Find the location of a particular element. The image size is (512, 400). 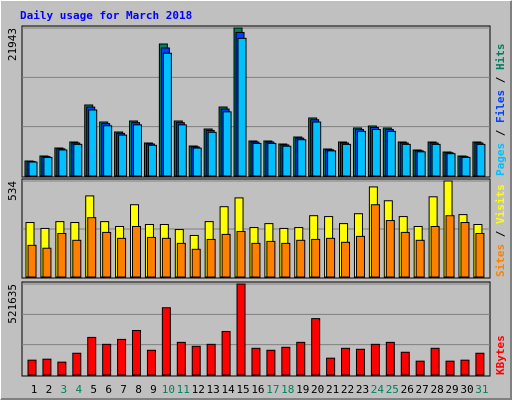

legend: Sites / Visits is located at coordinates (500, 230).